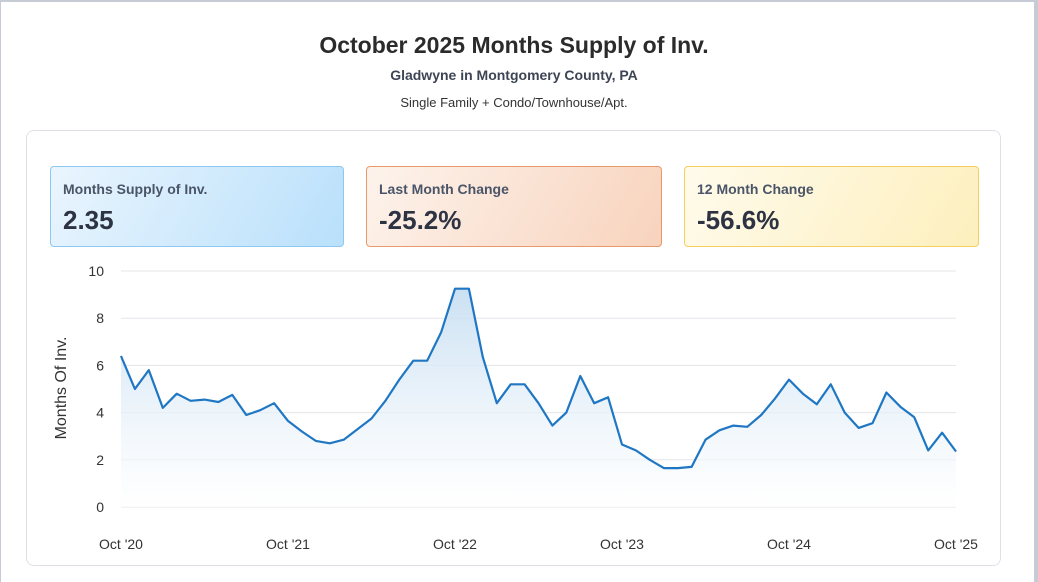 The height and width of the screenshot is (582, 1038). Describe the element at coordinates (135, 189) in the screenshot. I see `kpi-label: Months Supply of Inv.` at that location.